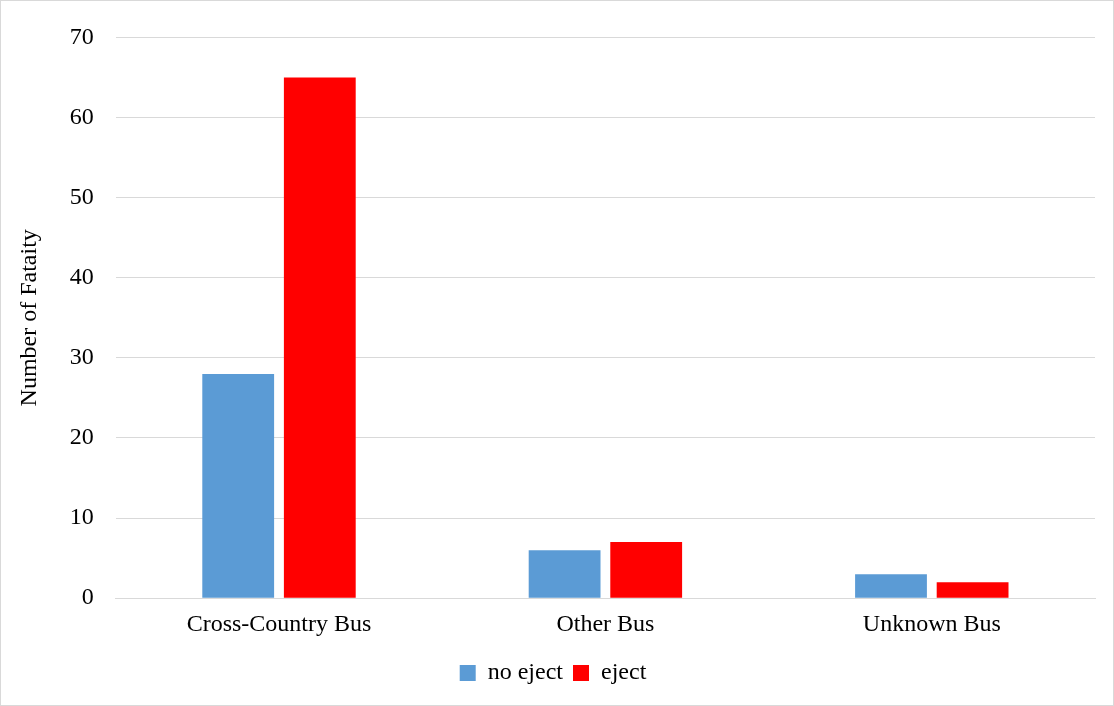  I want to click on y-axis-title: Number of Fataity, so click(27, 318).